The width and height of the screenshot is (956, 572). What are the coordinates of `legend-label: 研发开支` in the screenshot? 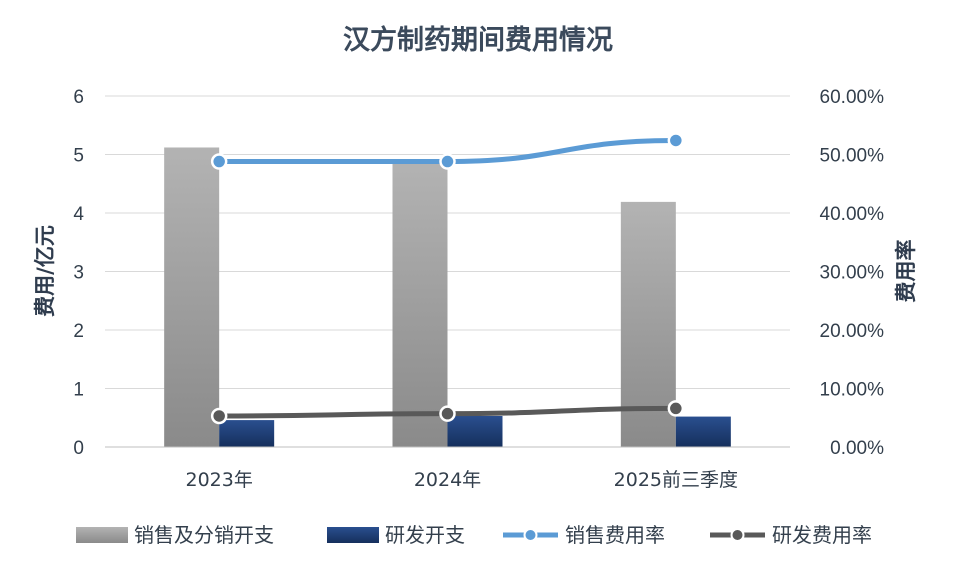 It's located at (425, 535).